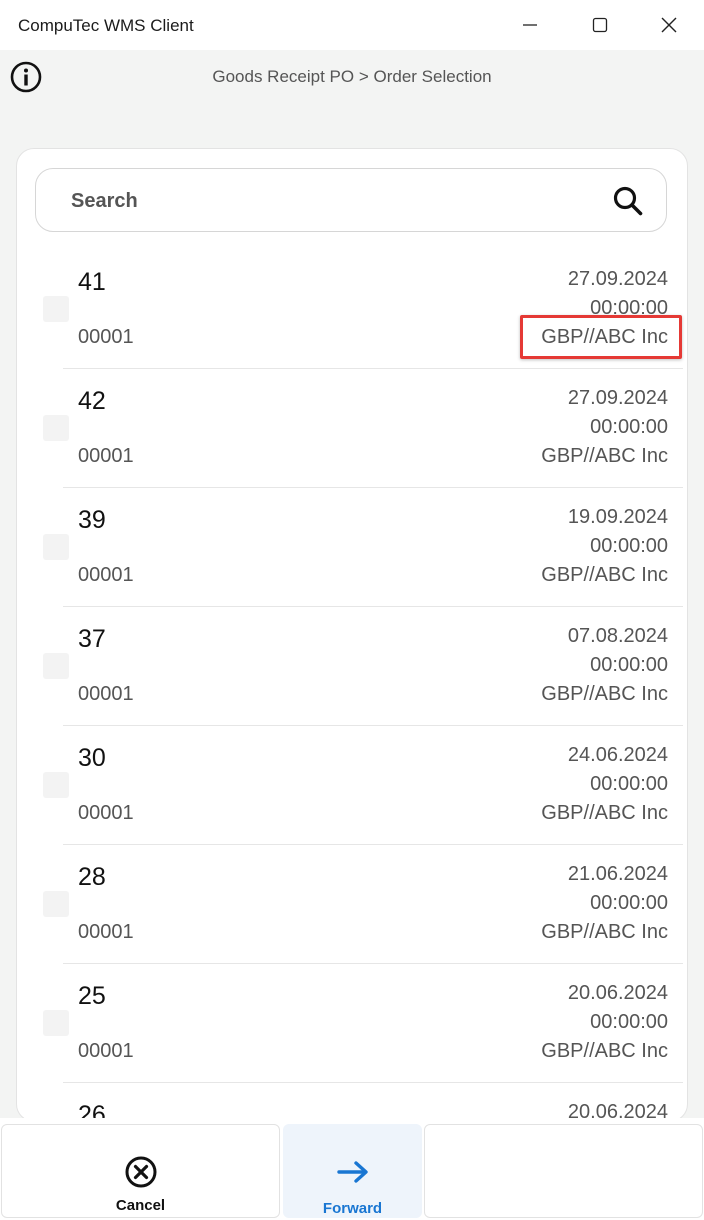 The image size is (704, 1220). What do you see at coordinates (92, 282) in the screenshot?
I see `order-number: 41` at bounding box center [92, 282].